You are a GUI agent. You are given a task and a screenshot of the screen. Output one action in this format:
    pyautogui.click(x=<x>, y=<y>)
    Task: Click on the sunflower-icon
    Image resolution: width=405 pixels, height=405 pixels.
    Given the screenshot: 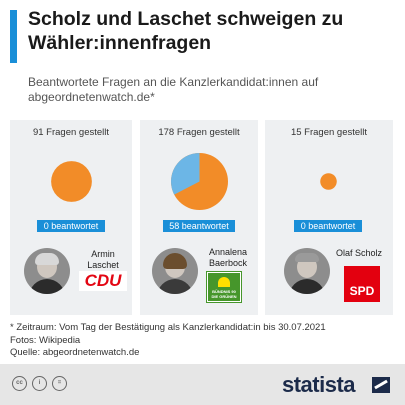 What is the action you would take?
    pyautogui.click(x=224, y=282)
    